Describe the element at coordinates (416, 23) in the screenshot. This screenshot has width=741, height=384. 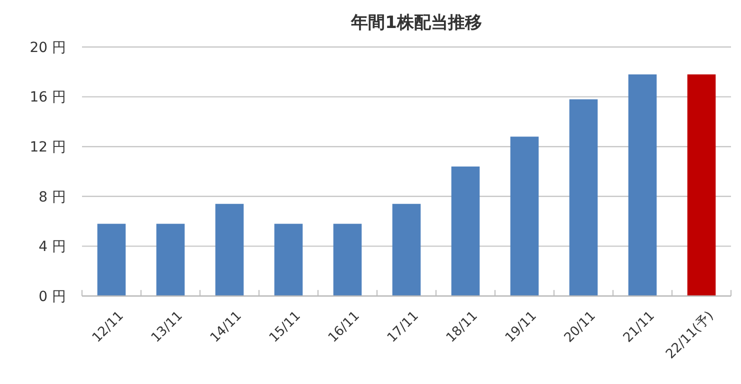
I see `chart-title: 年間1株配当推移` at that location.